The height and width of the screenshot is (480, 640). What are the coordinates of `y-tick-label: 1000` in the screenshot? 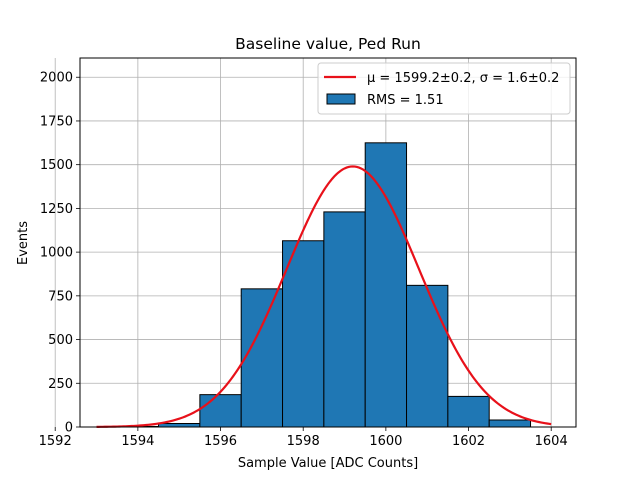 It's located at (56, 253).